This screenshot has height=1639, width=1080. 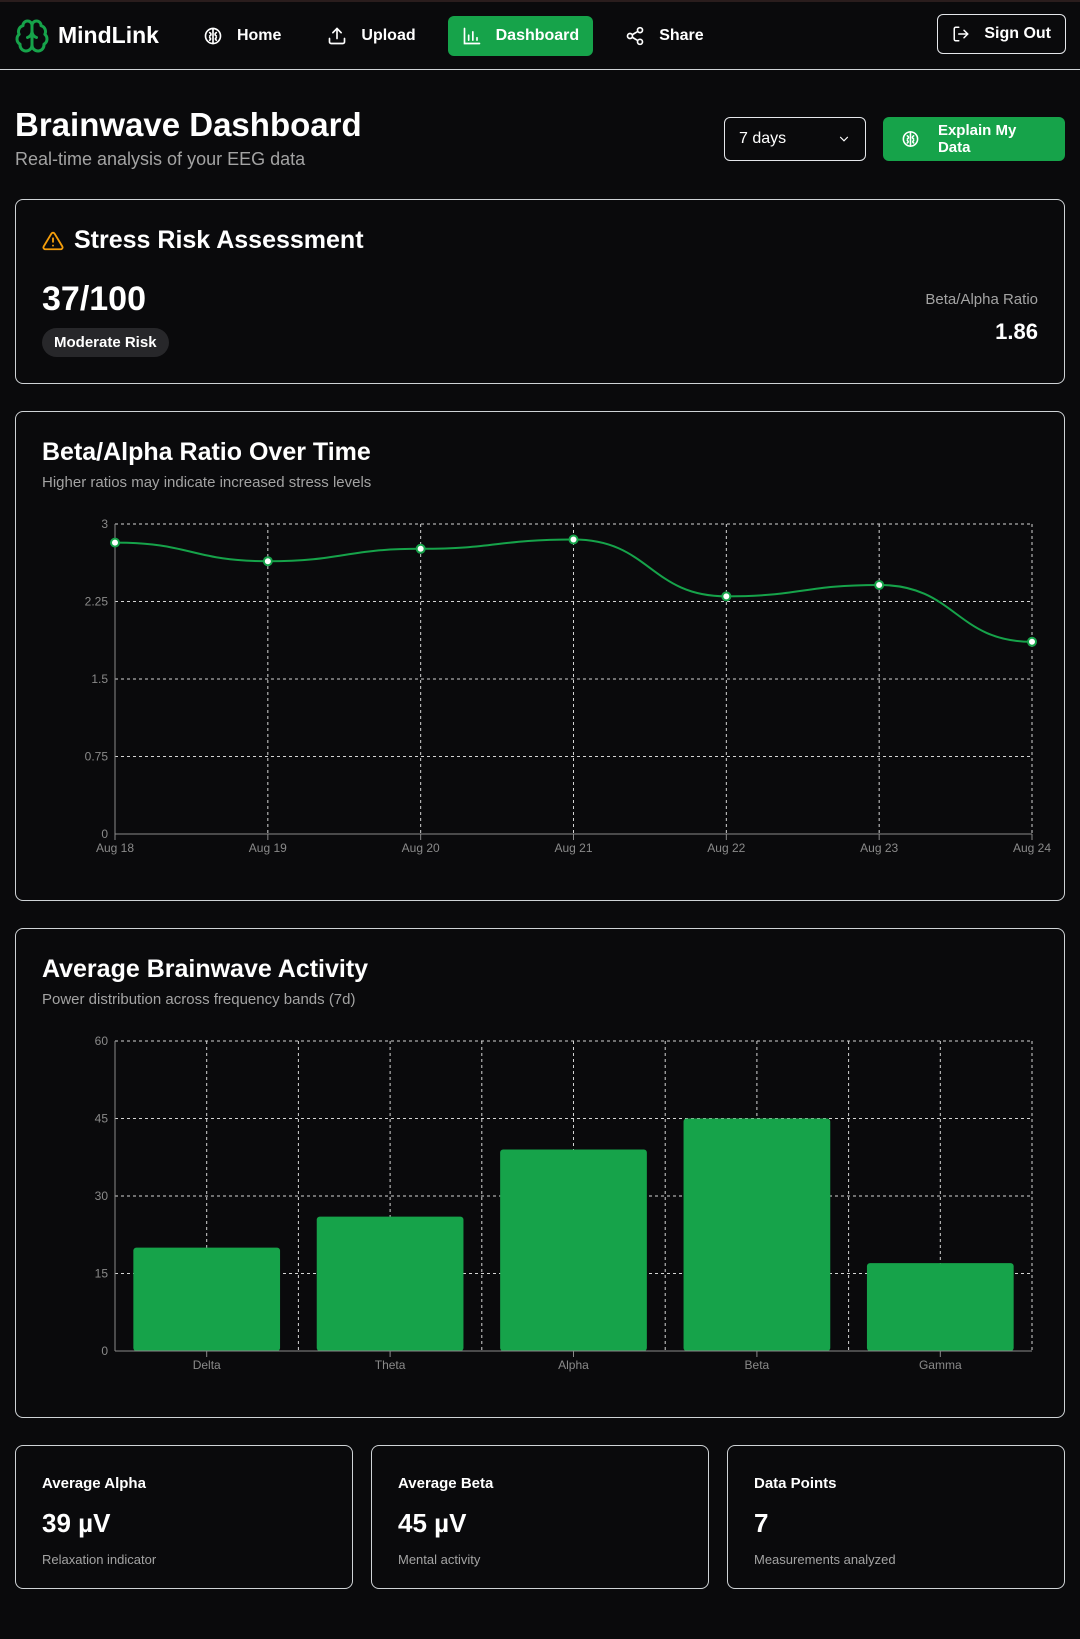 What do you see at coordinates (94, 1483) in the screenshot?
I see `stat-label: Average Alpha` at bounding box center [94, 1483].